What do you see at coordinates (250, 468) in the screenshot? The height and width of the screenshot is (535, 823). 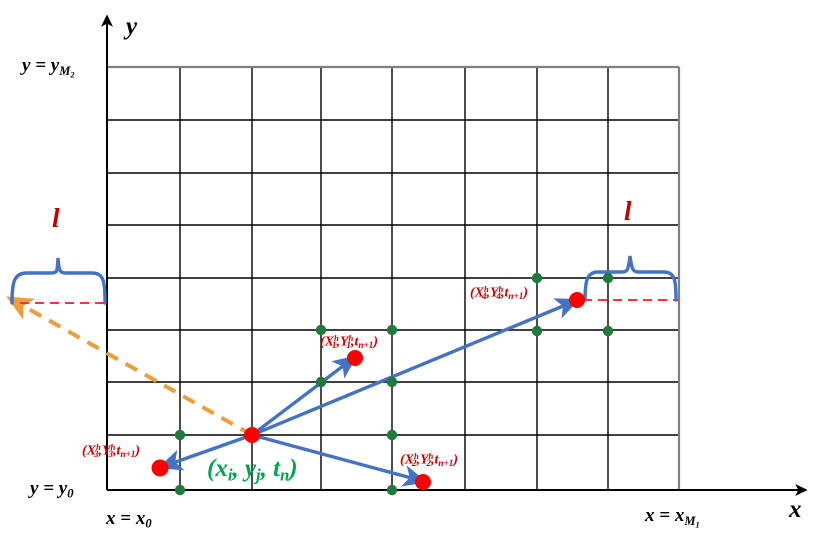 I see `center-y: y` at bounding box center [250, 468].